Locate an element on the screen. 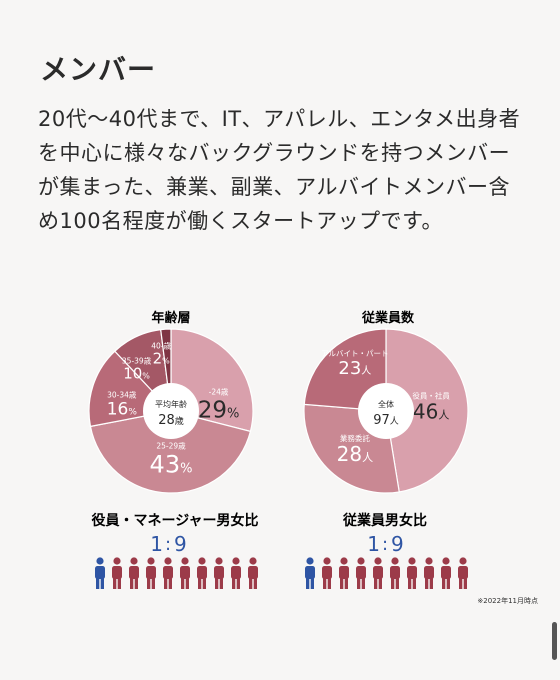 This screenshot has height=680, width=560. ratio-left: 役員・マネージャー男女比 1 : 9 is located at coordinates (175, 550).